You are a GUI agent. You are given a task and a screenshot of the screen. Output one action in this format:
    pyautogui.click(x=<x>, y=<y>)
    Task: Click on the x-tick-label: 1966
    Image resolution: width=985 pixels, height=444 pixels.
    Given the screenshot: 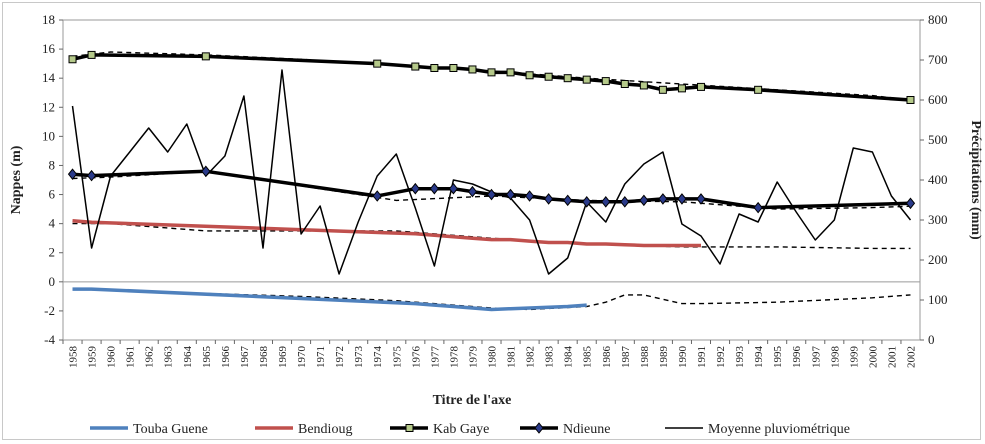 What is the action you would take?
    pyautogui.click(x=226, y=357)
    